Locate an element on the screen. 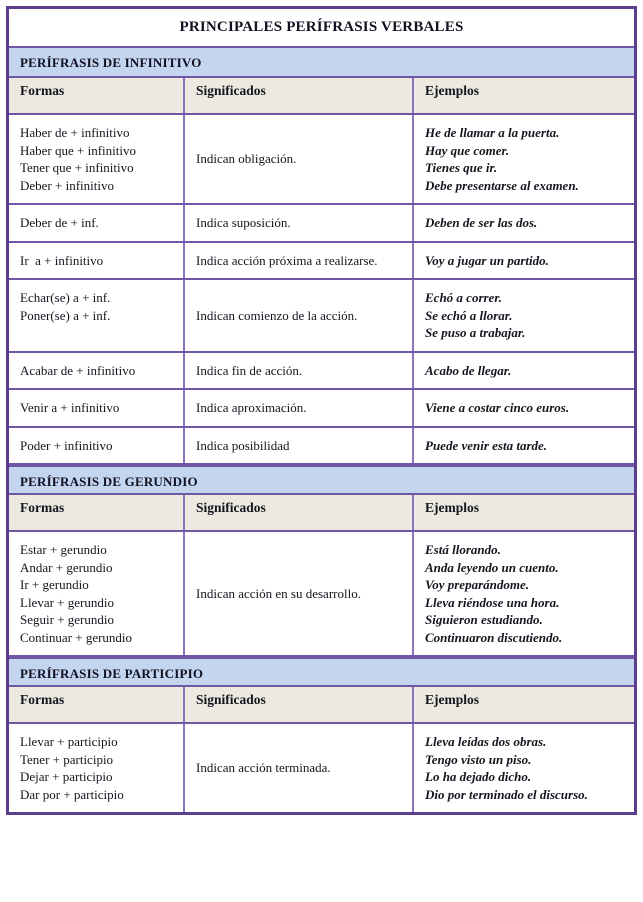 Image resolution: width=643 pixels, height=902 pixels. page-title: PRINCIPALES PERÍFRASIS VERBALES is located at coordinates (321, 28).